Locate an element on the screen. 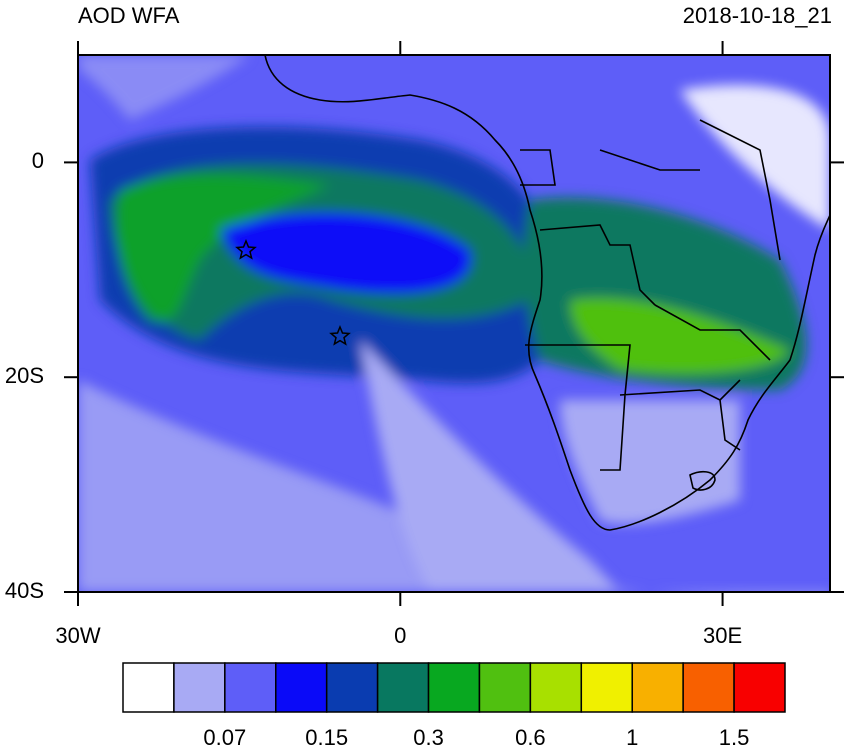  title: AOD WFA is located at coordinates (129, 15).